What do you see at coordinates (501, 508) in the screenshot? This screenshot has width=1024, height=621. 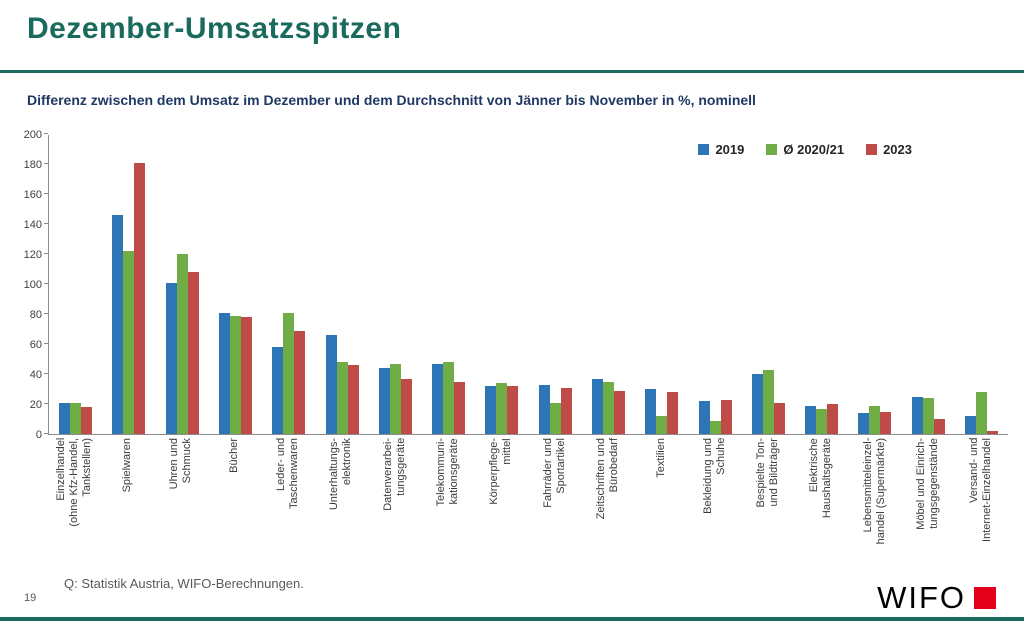 I see `x-axis-label: Körperpflege- mittel` at bounding box center [501, 508].